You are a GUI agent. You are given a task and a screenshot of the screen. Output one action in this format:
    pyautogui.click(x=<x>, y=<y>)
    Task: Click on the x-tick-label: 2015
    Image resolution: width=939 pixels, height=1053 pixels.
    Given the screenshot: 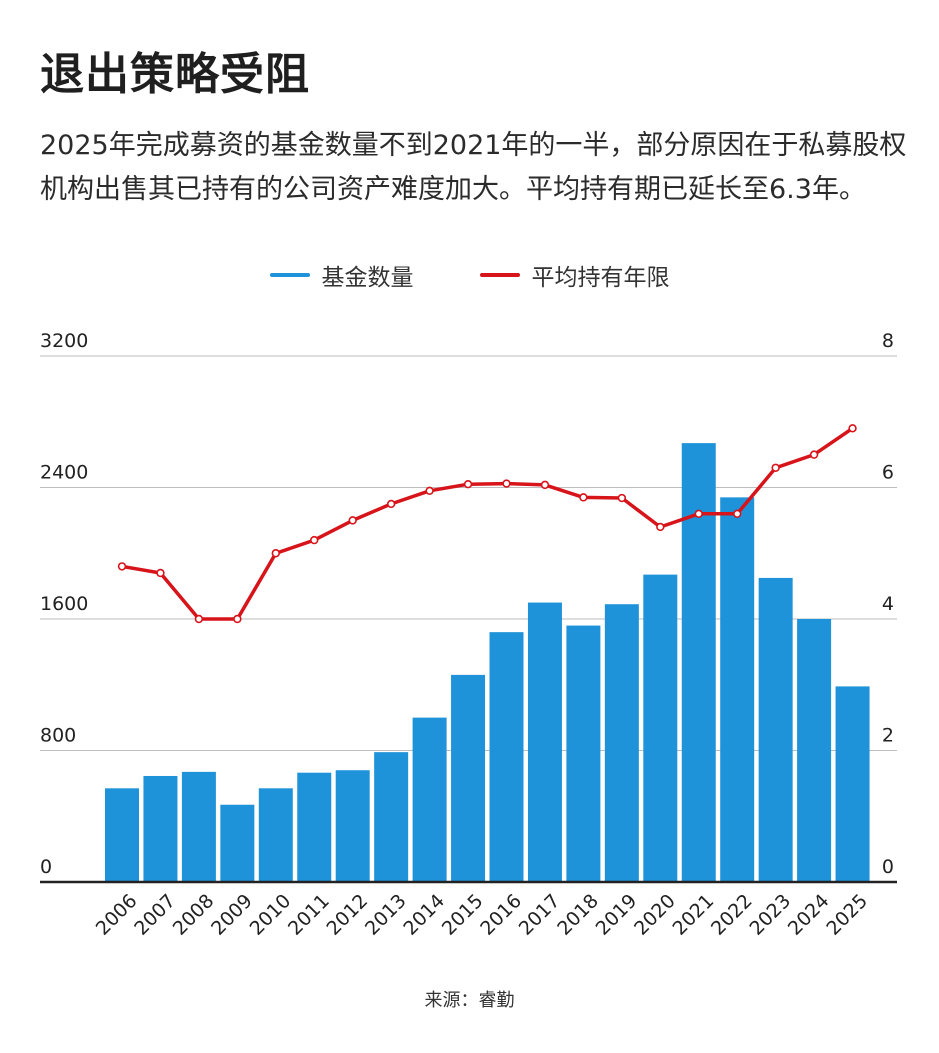 What is the action you would take?
    pyautogui.click(x=463, y=915)
    